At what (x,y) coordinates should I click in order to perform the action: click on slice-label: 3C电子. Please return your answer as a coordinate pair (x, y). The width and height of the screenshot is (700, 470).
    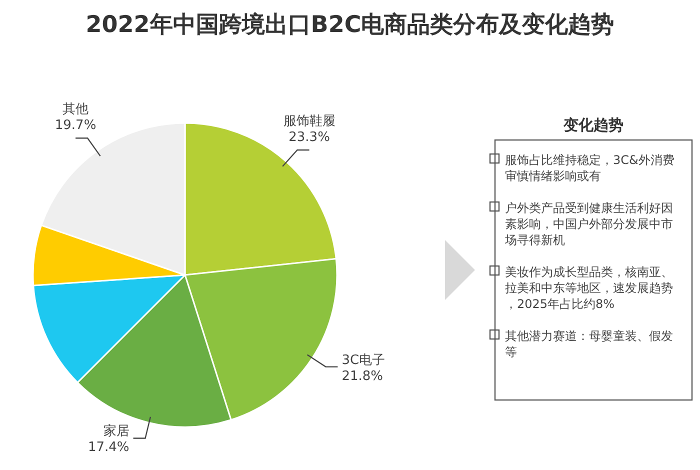
    Looking at the image, I should click on (364, 360).